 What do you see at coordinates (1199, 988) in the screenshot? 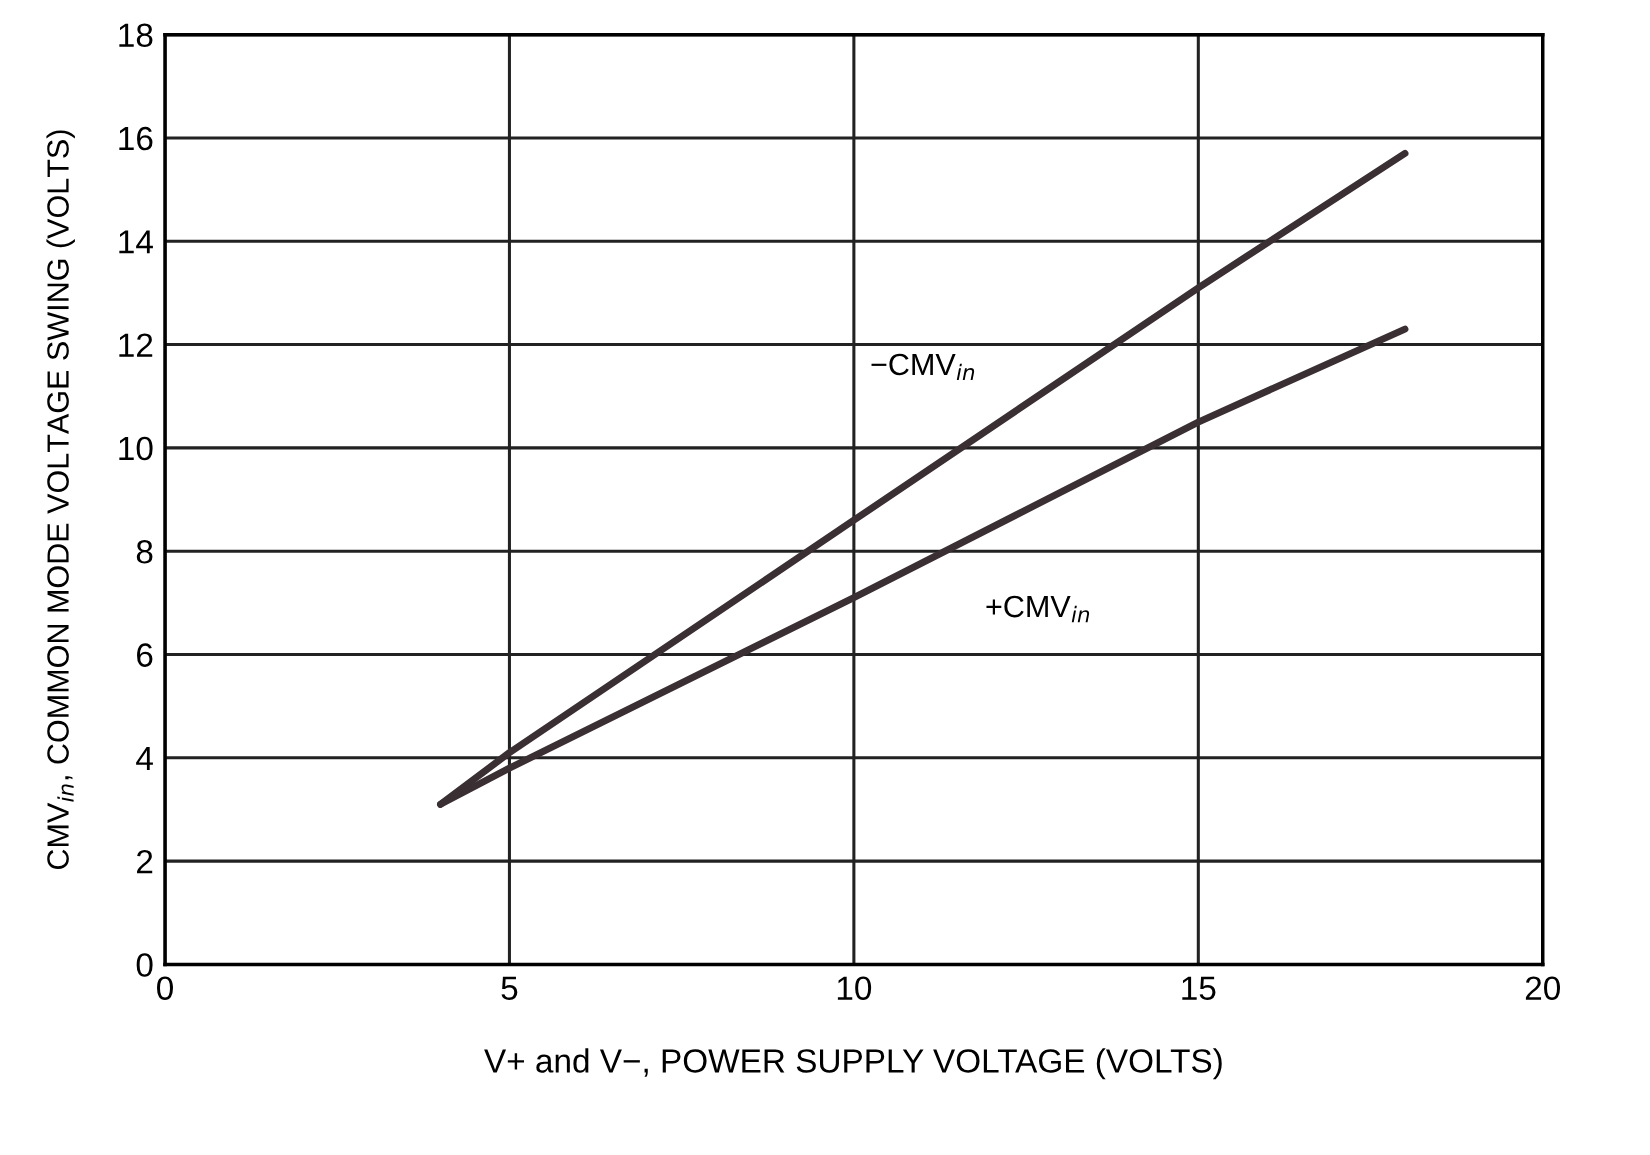
I see `x-tick-label: 15` at bounding box center [1199, 988].